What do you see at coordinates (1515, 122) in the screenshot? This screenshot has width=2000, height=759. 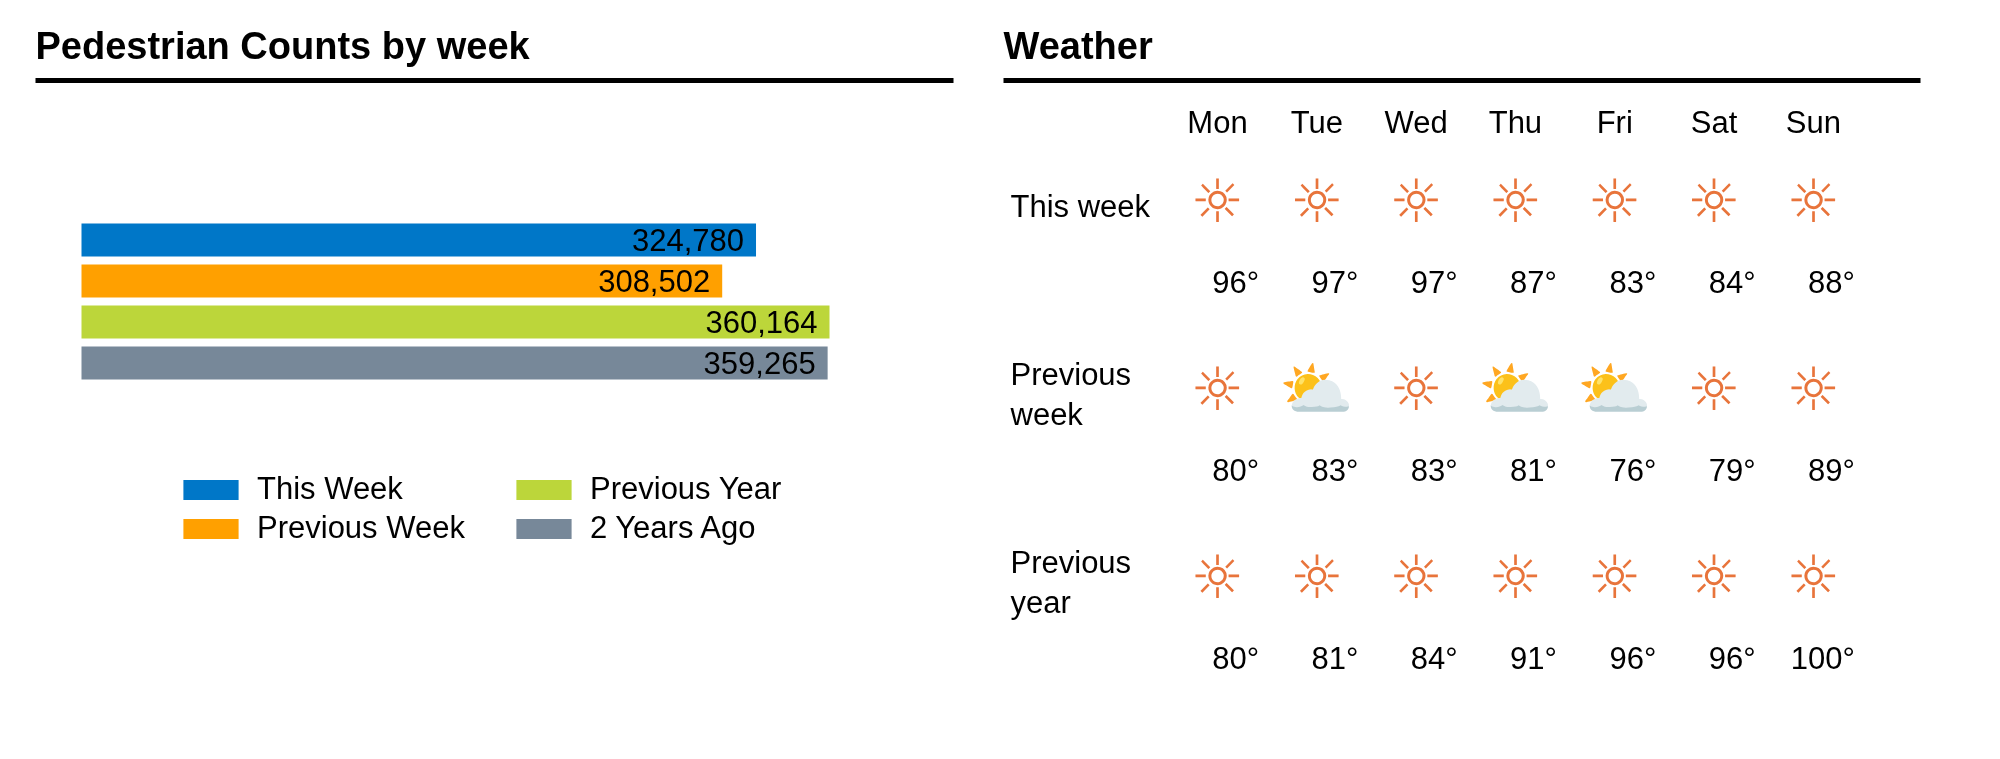 I see `category-label: Thu` at bounding box center [1515, 122].